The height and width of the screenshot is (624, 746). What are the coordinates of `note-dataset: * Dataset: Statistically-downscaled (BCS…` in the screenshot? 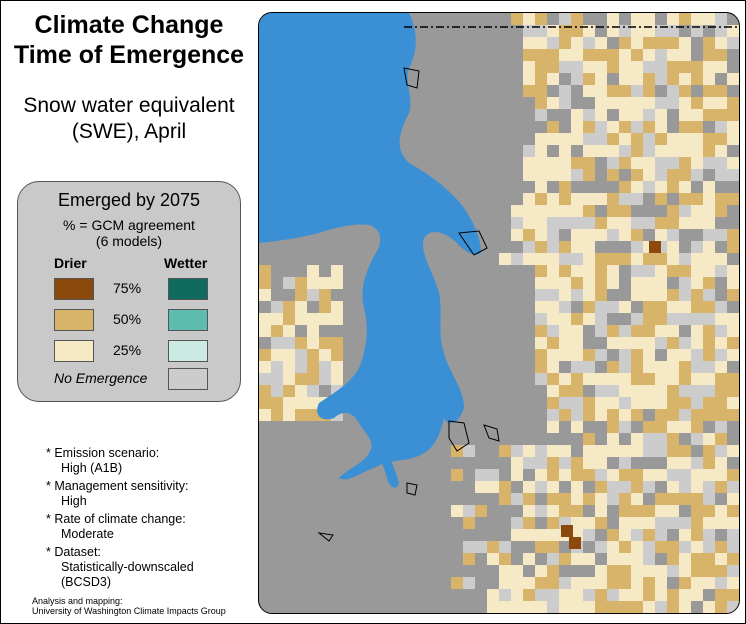 It's located at (120, 567).